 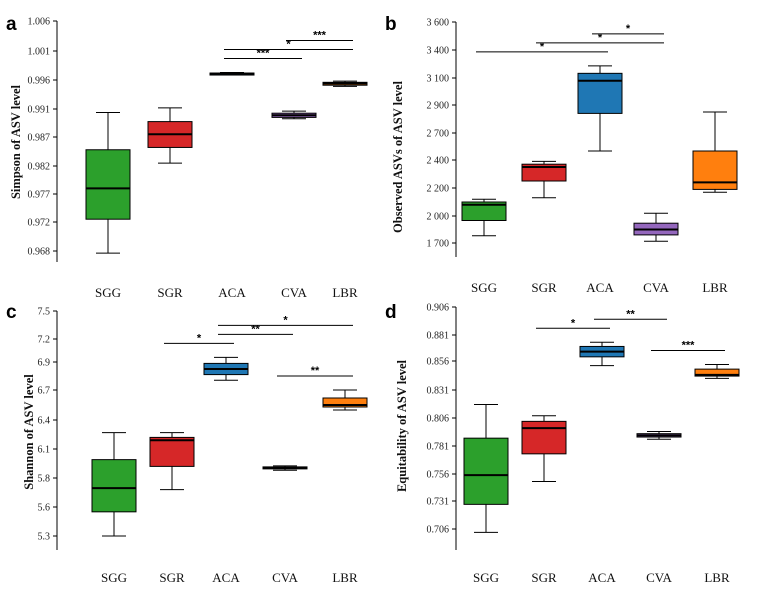 I want to click on y-tick-label: 6.1, so click(x=44, y=450).